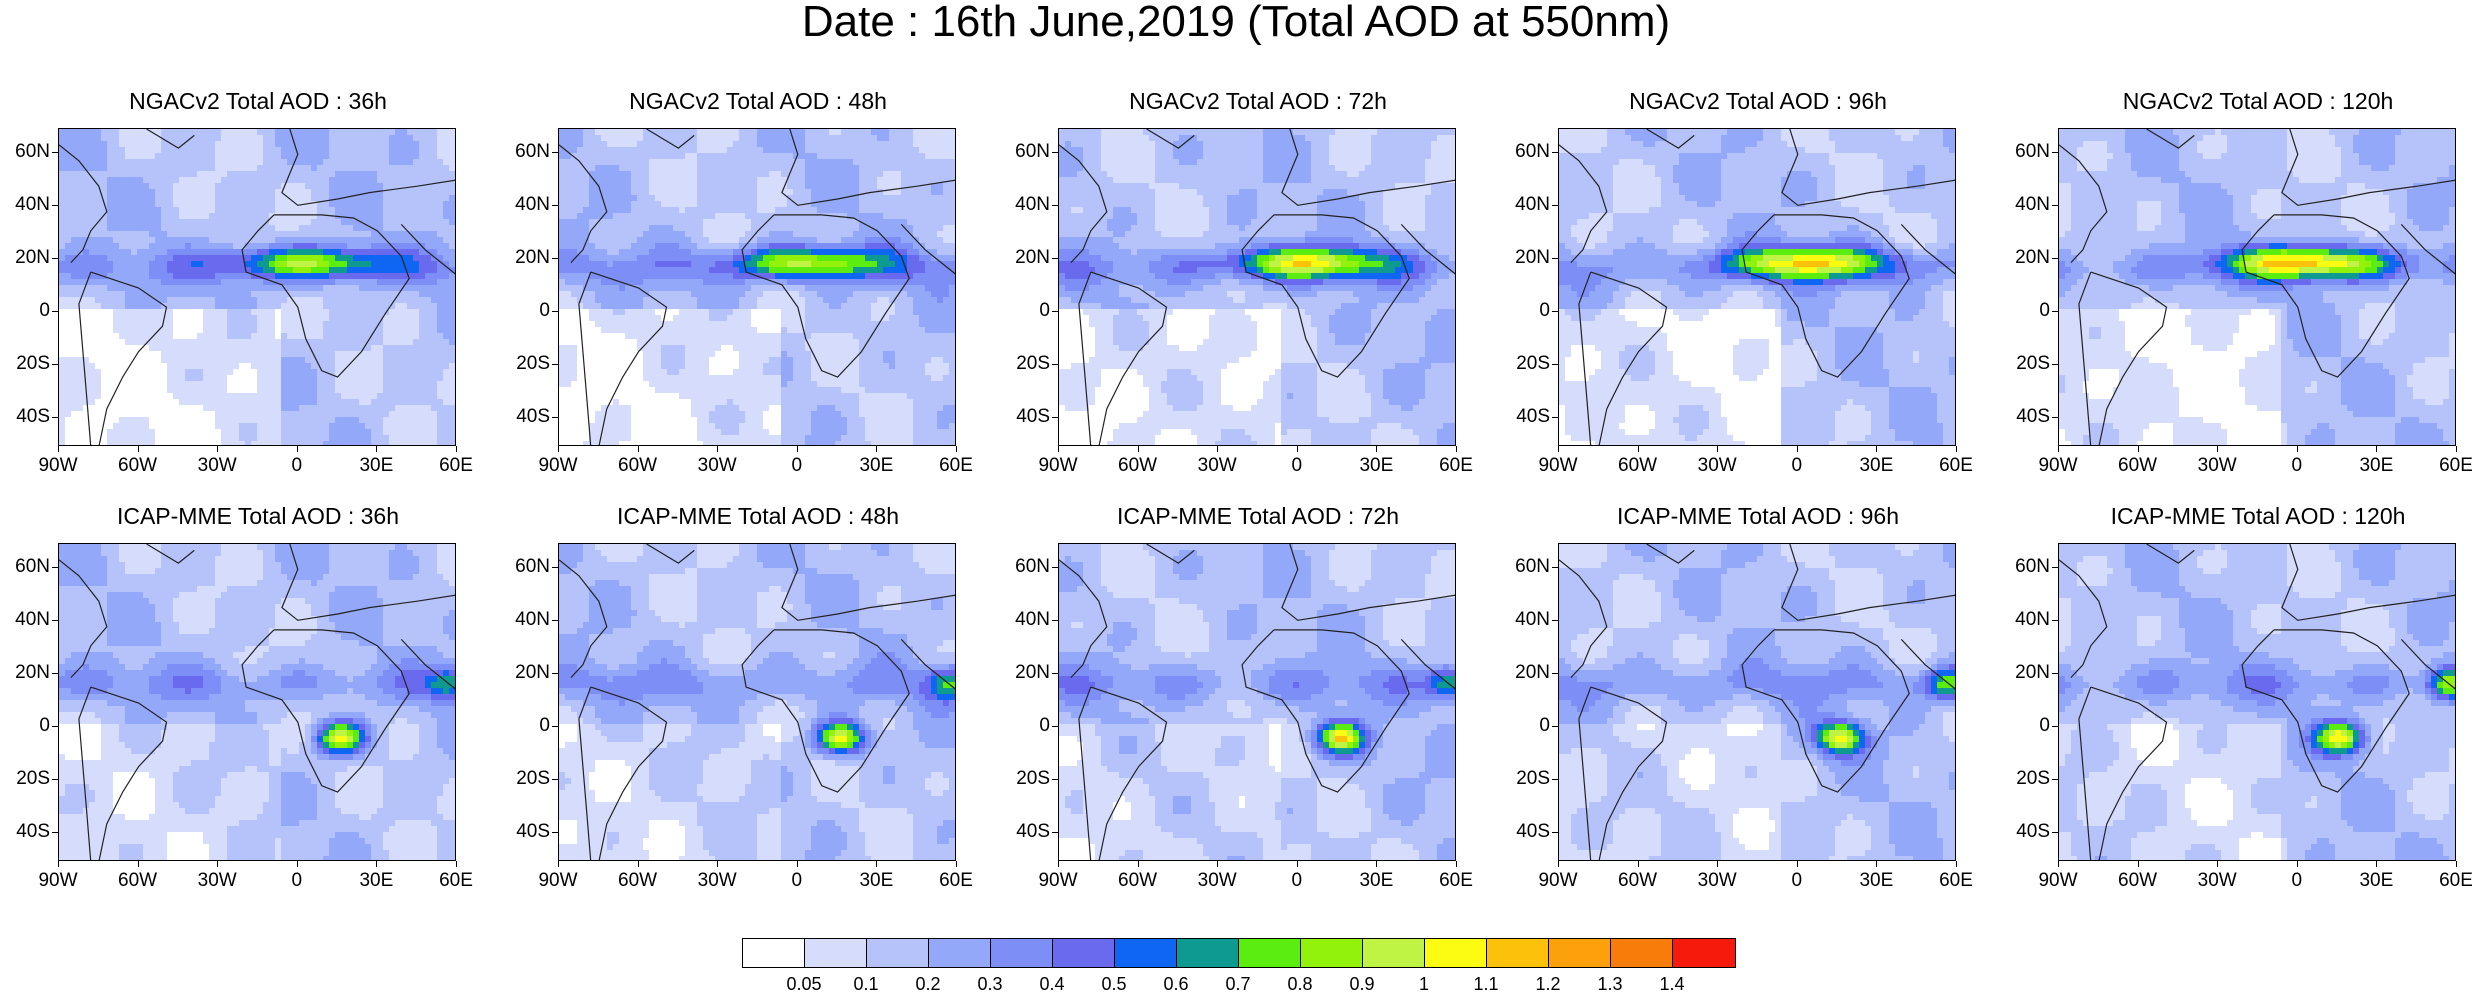 The width and height of the screenshot is (2472, 994). What do you see at coordinates (1956, 466) in the screenshot?
I see `lon-tick-label: 60E` at bounding box center [1956, 466].